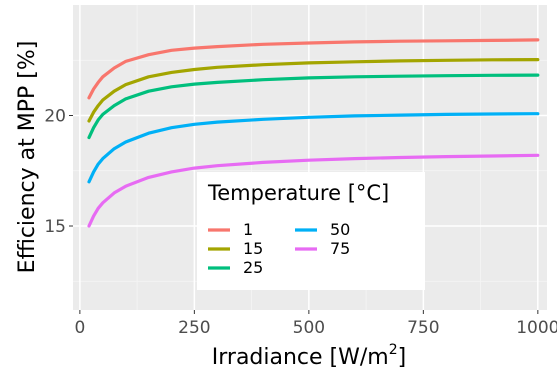 This screenshot has width=557, height=374. Describe the element at coordinates (300, 357) in the screenshot. I see `x-axis-title-main: Irradiance [W/m` at that location.